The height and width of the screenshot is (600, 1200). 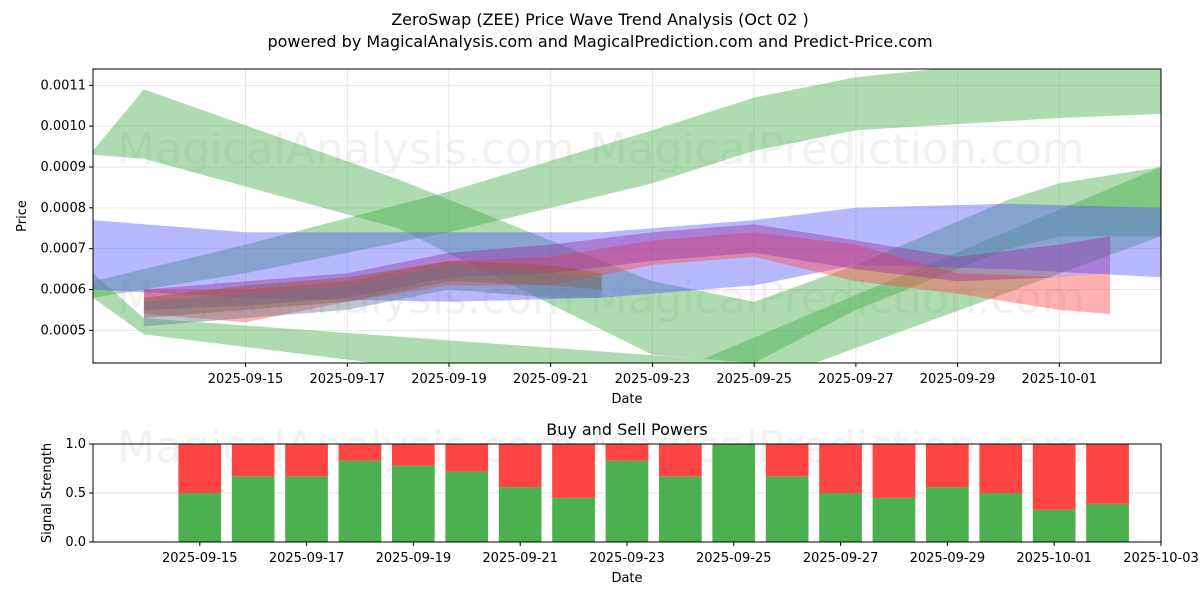 What do you see at coordinates (627, 429) in the screenshot?
I see `power-chart-title: Buy and Sell Powers` at bounding box center [627, 429].